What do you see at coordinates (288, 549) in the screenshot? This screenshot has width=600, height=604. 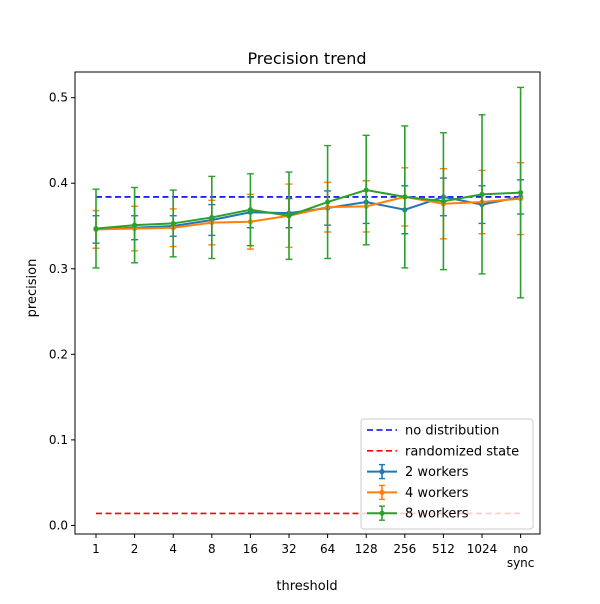 I see `x-tick-label: 32` at bounding box center [288, 549].